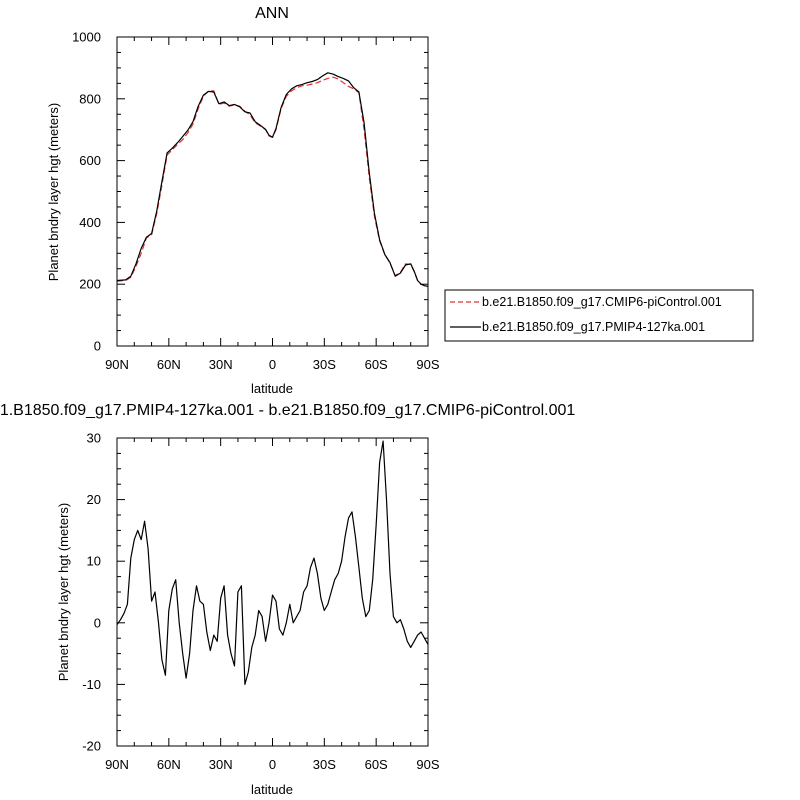 The height and width of the screenshot is (800, 800). What do you see at coordinates (90, 98) in the screenshot?
I see `top-y-tick-label: 800` at bounding box center [90, 98].